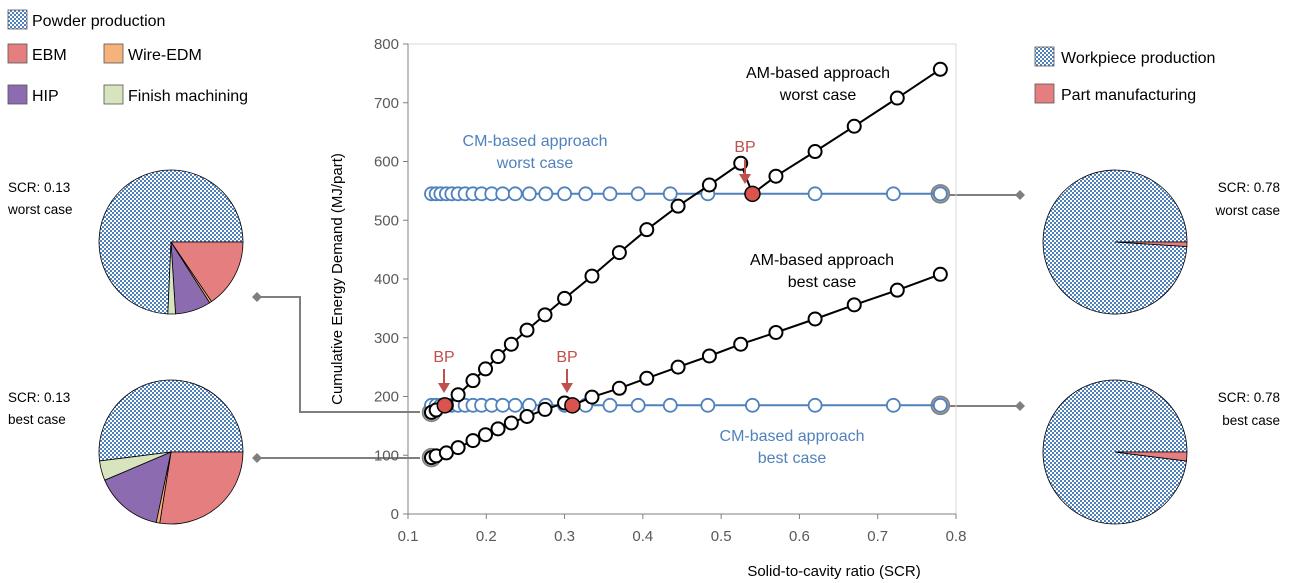  What do you see at coordinates (1020, 406) in the screenshot?
I see `connector-bottom-right-end` at bounding box center [1020, 406].